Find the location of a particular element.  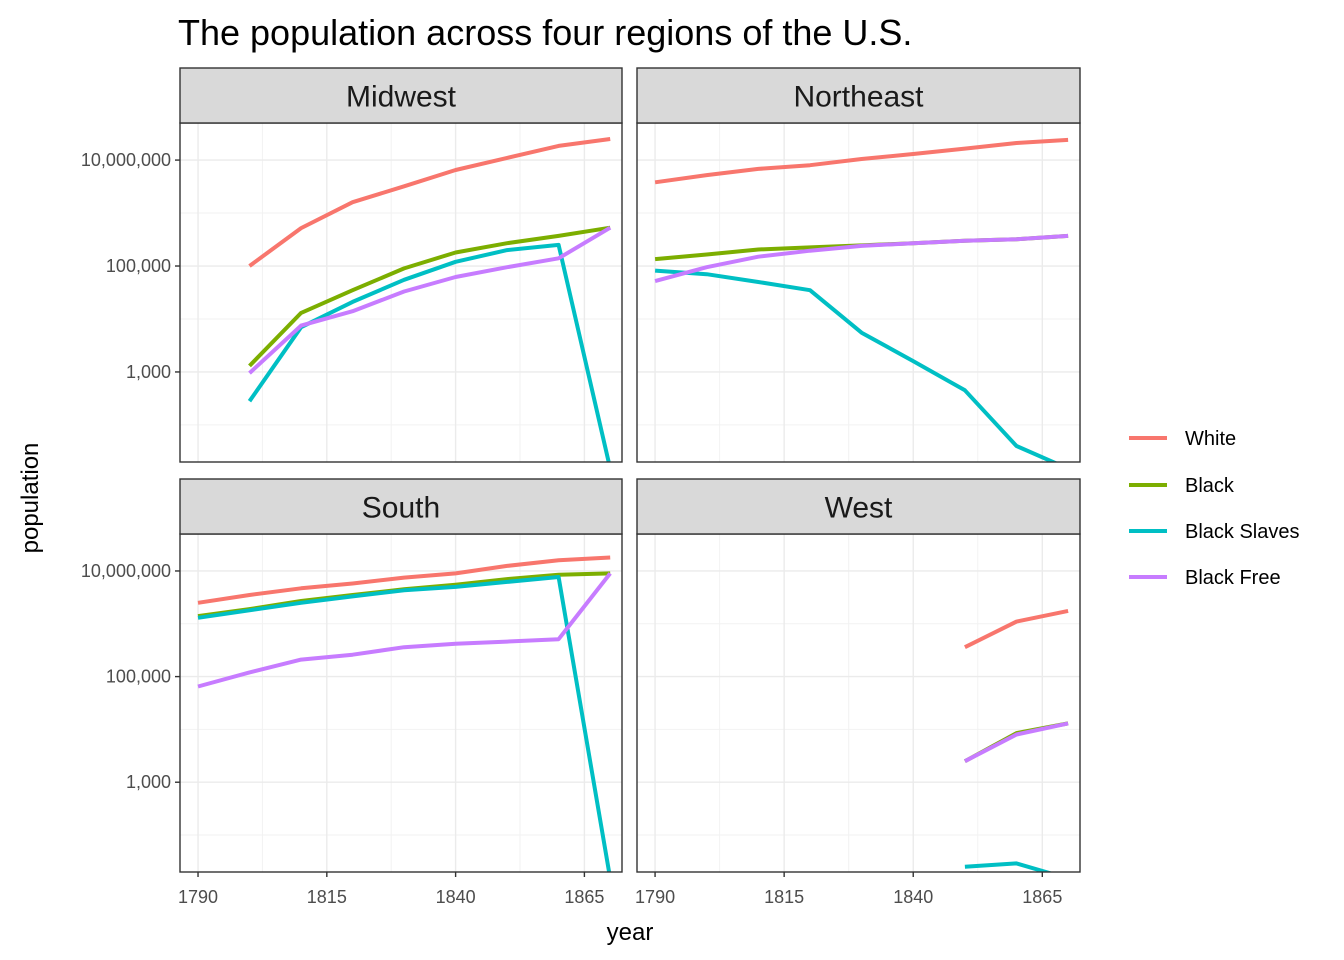

legend-item-black-slaves: Black Slaves is located at coordinates (1214, 532).